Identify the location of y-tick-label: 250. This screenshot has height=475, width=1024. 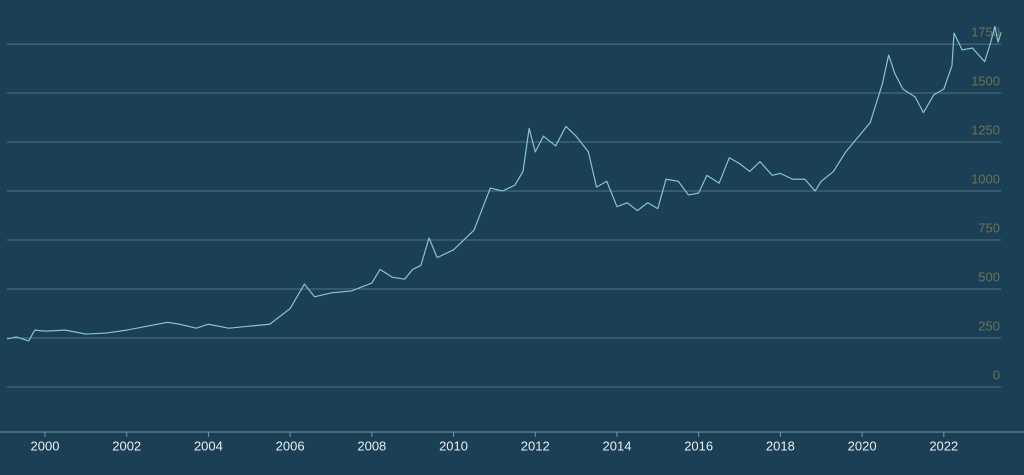
(989, 325).